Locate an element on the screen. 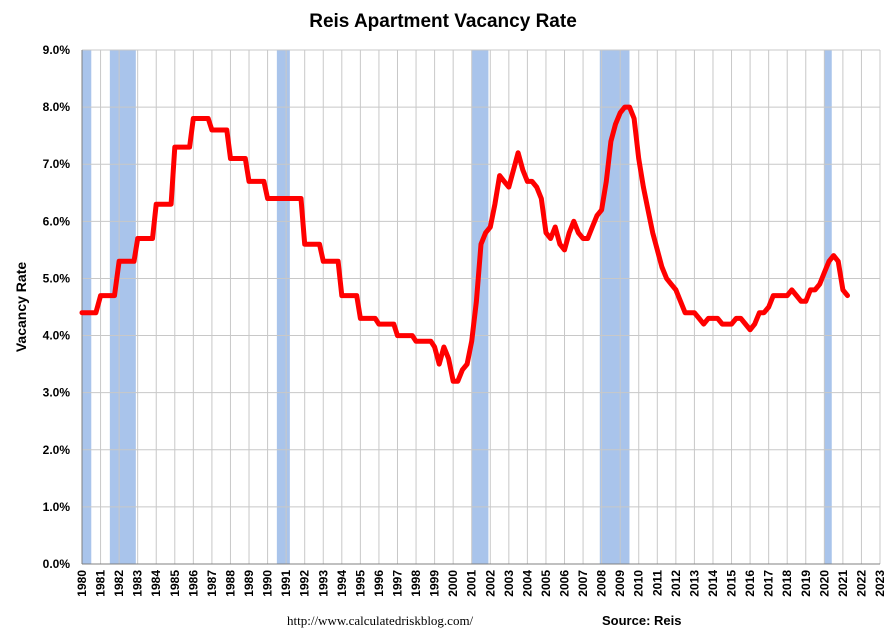 This screenshot has width=894, height=644. y-tick-label: 1.0% is located at coordinates (57, 507).